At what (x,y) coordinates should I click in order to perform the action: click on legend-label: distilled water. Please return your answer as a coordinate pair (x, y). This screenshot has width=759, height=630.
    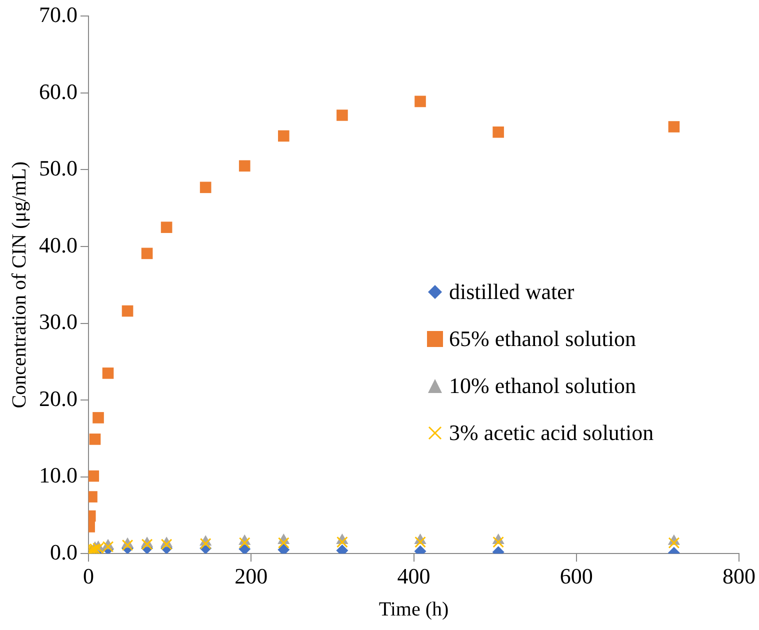
    Looking at the image, I should click on (511, 291).